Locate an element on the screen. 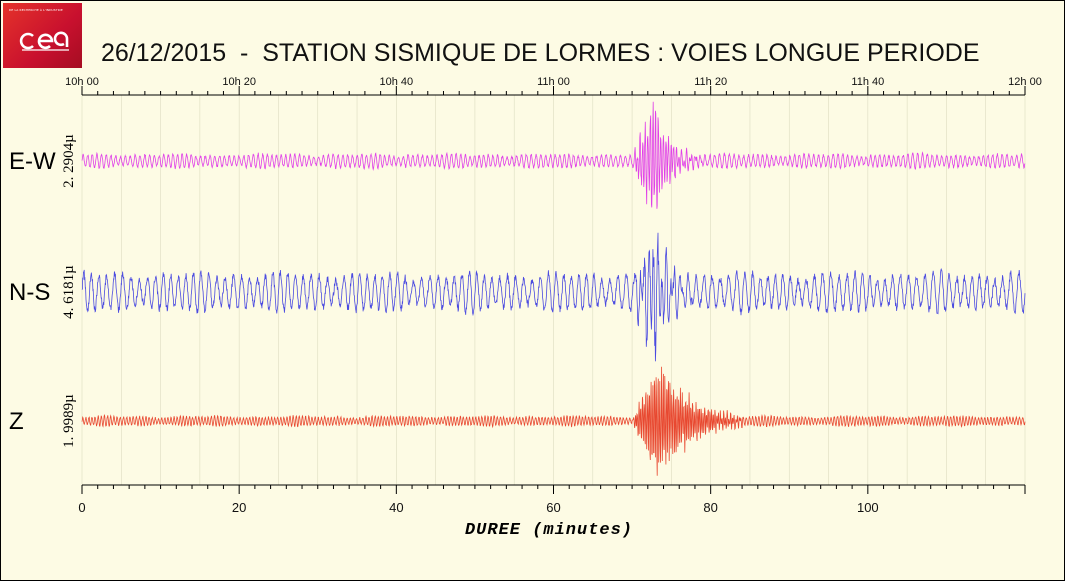 This screenshot has height=581, width=1065. x-axis-label: DUREE (minutes) is located at coordinates (549, 530).